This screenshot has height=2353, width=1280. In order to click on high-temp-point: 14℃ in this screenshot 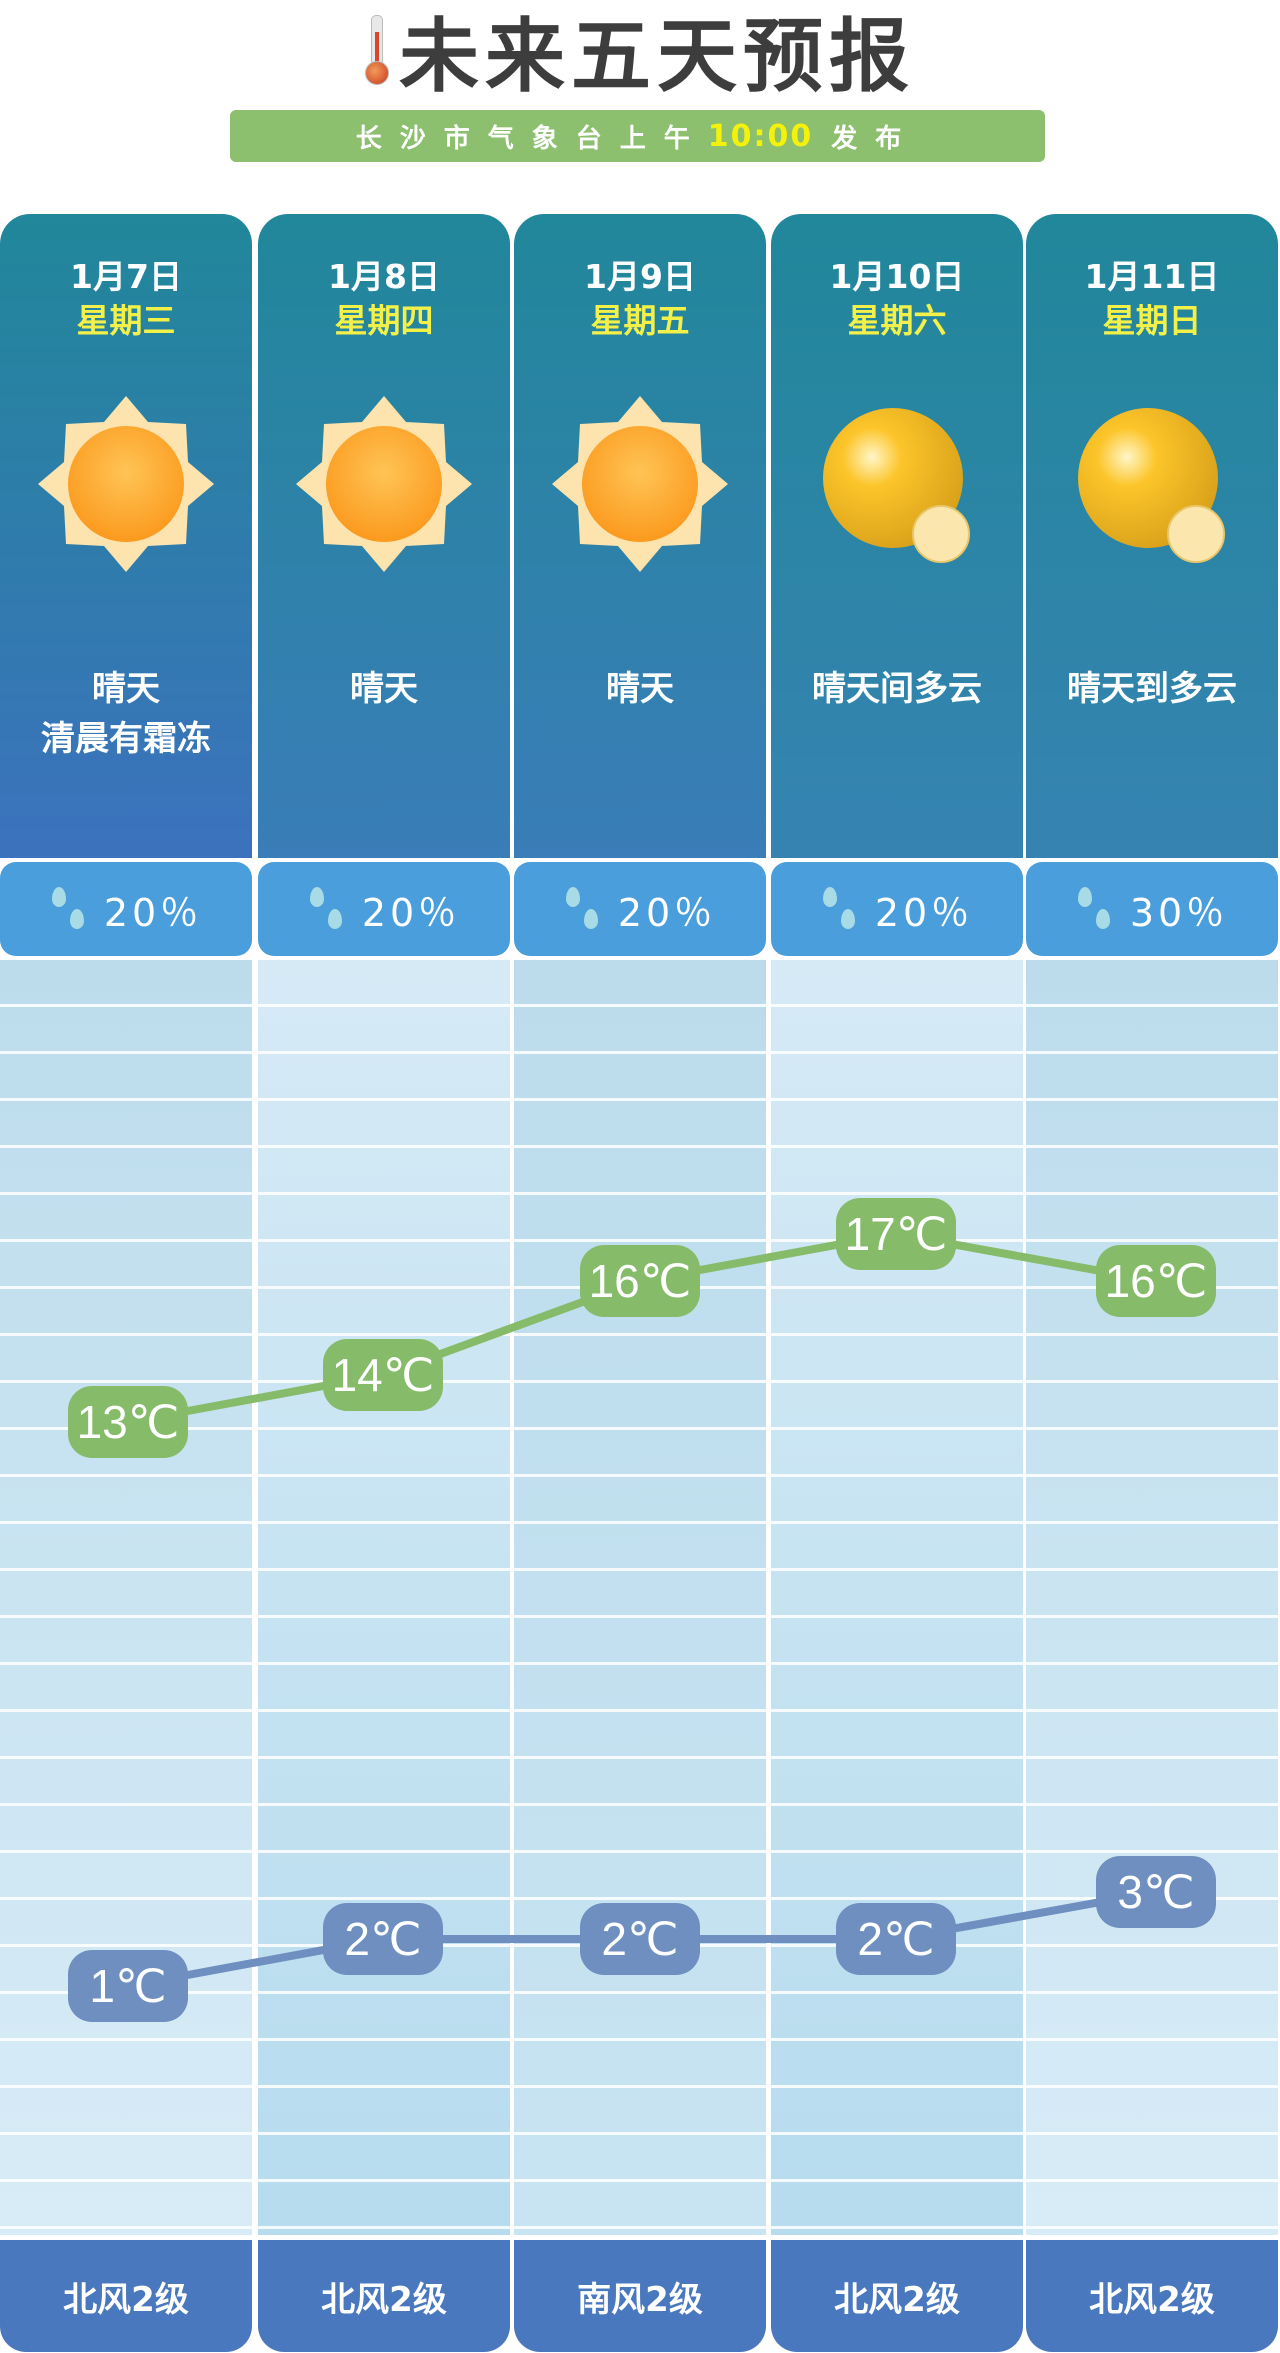, I will do `click(383, 1375)`.